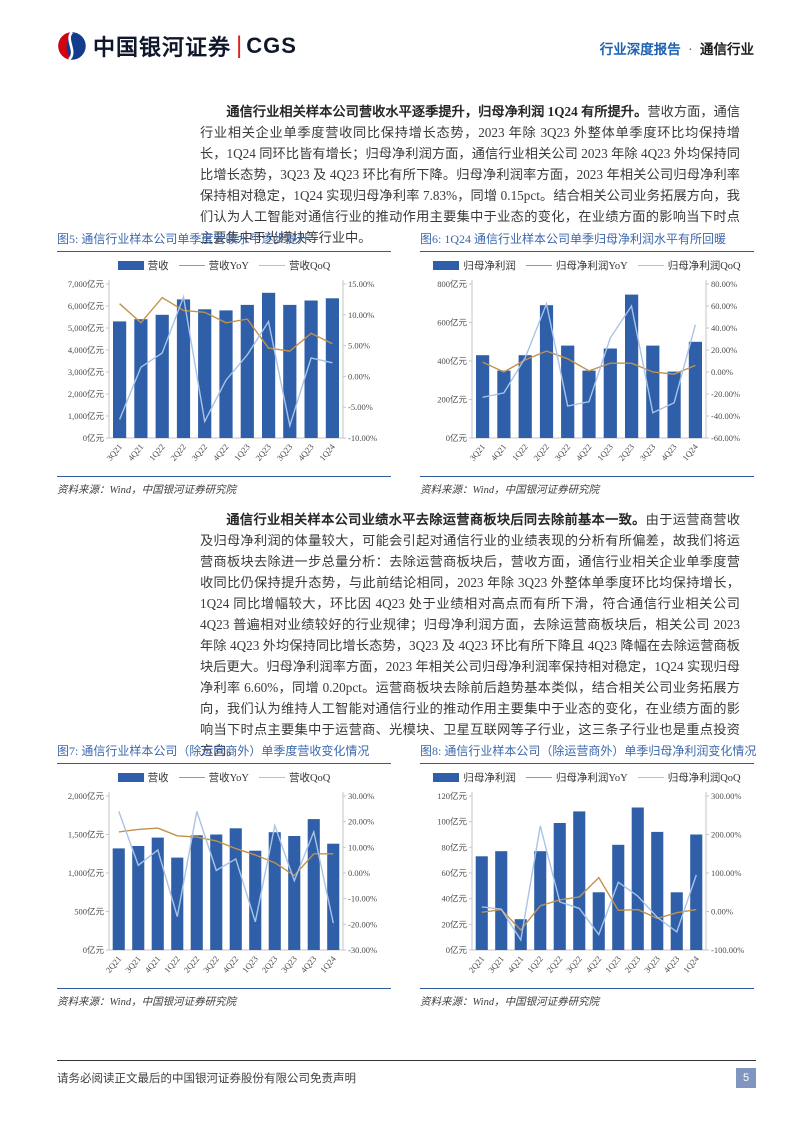  I want to click on svg-text: 120亿元, so click(452, 796).